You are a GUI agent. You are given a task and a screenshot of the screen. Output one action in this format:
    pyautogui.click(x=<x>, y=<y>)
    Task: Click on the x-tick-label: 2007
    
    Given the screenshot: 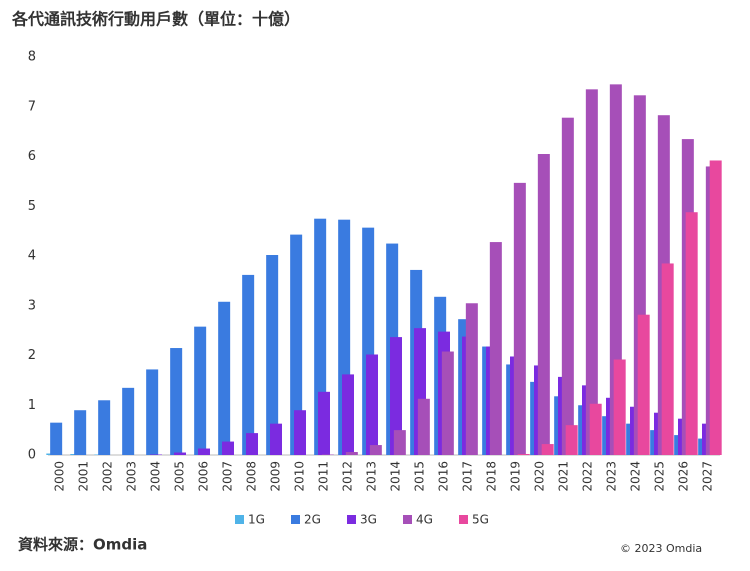 What is the action you would take?
    pyautogui.click(x=228, y=476)
    